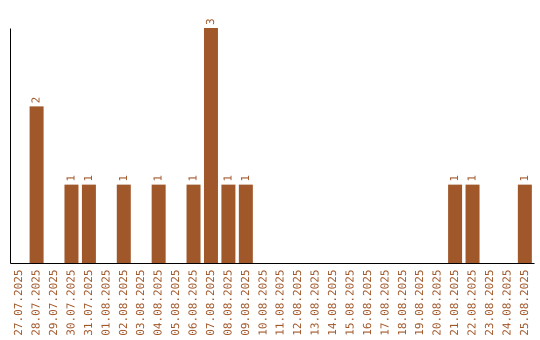 This screenshot has width=540, height=340. Describe the element at coordinates (349, 303) in the screenshot. I see `x-tick-label: 15.08.2025` at that location.